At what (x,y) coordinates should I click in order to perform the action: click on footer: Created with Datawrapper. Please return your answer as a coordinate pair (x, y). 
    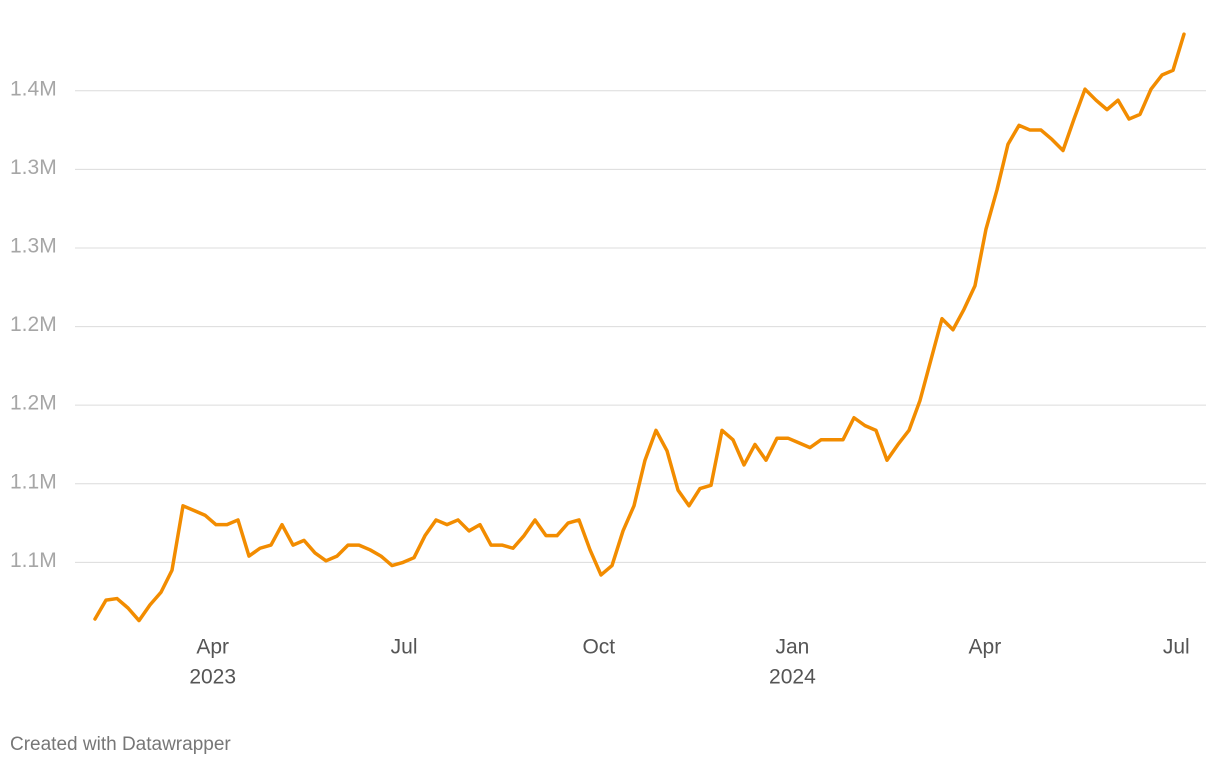
    Looking at the image, I should click on (120, 744).